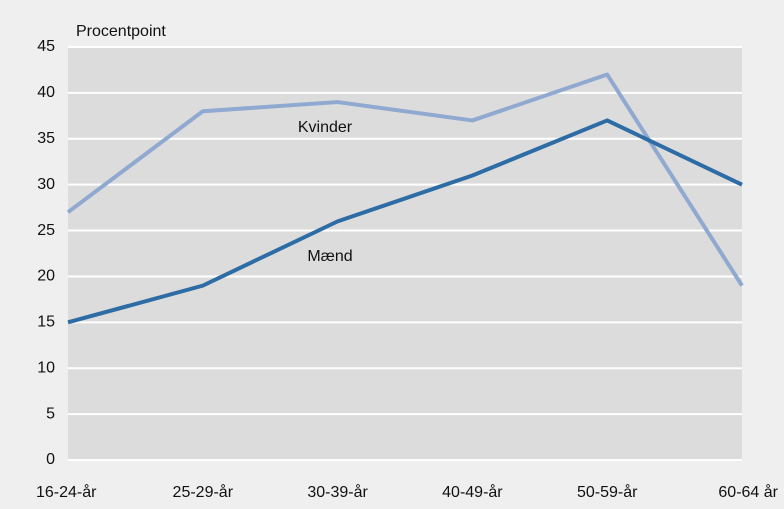 This screenshot has height=509, width=784. I want to click on series-label: Kvinder, so click(325, 127).